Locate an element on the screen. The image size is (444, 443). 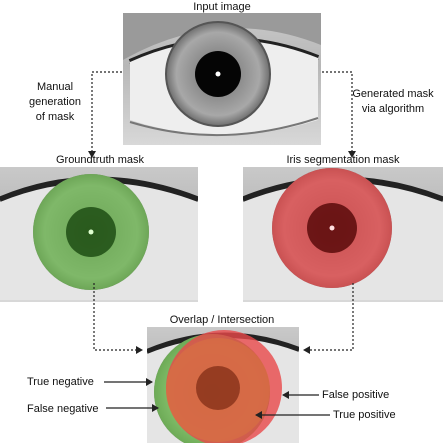
true-negative-label: True negative is located at coordinates (60, 382).